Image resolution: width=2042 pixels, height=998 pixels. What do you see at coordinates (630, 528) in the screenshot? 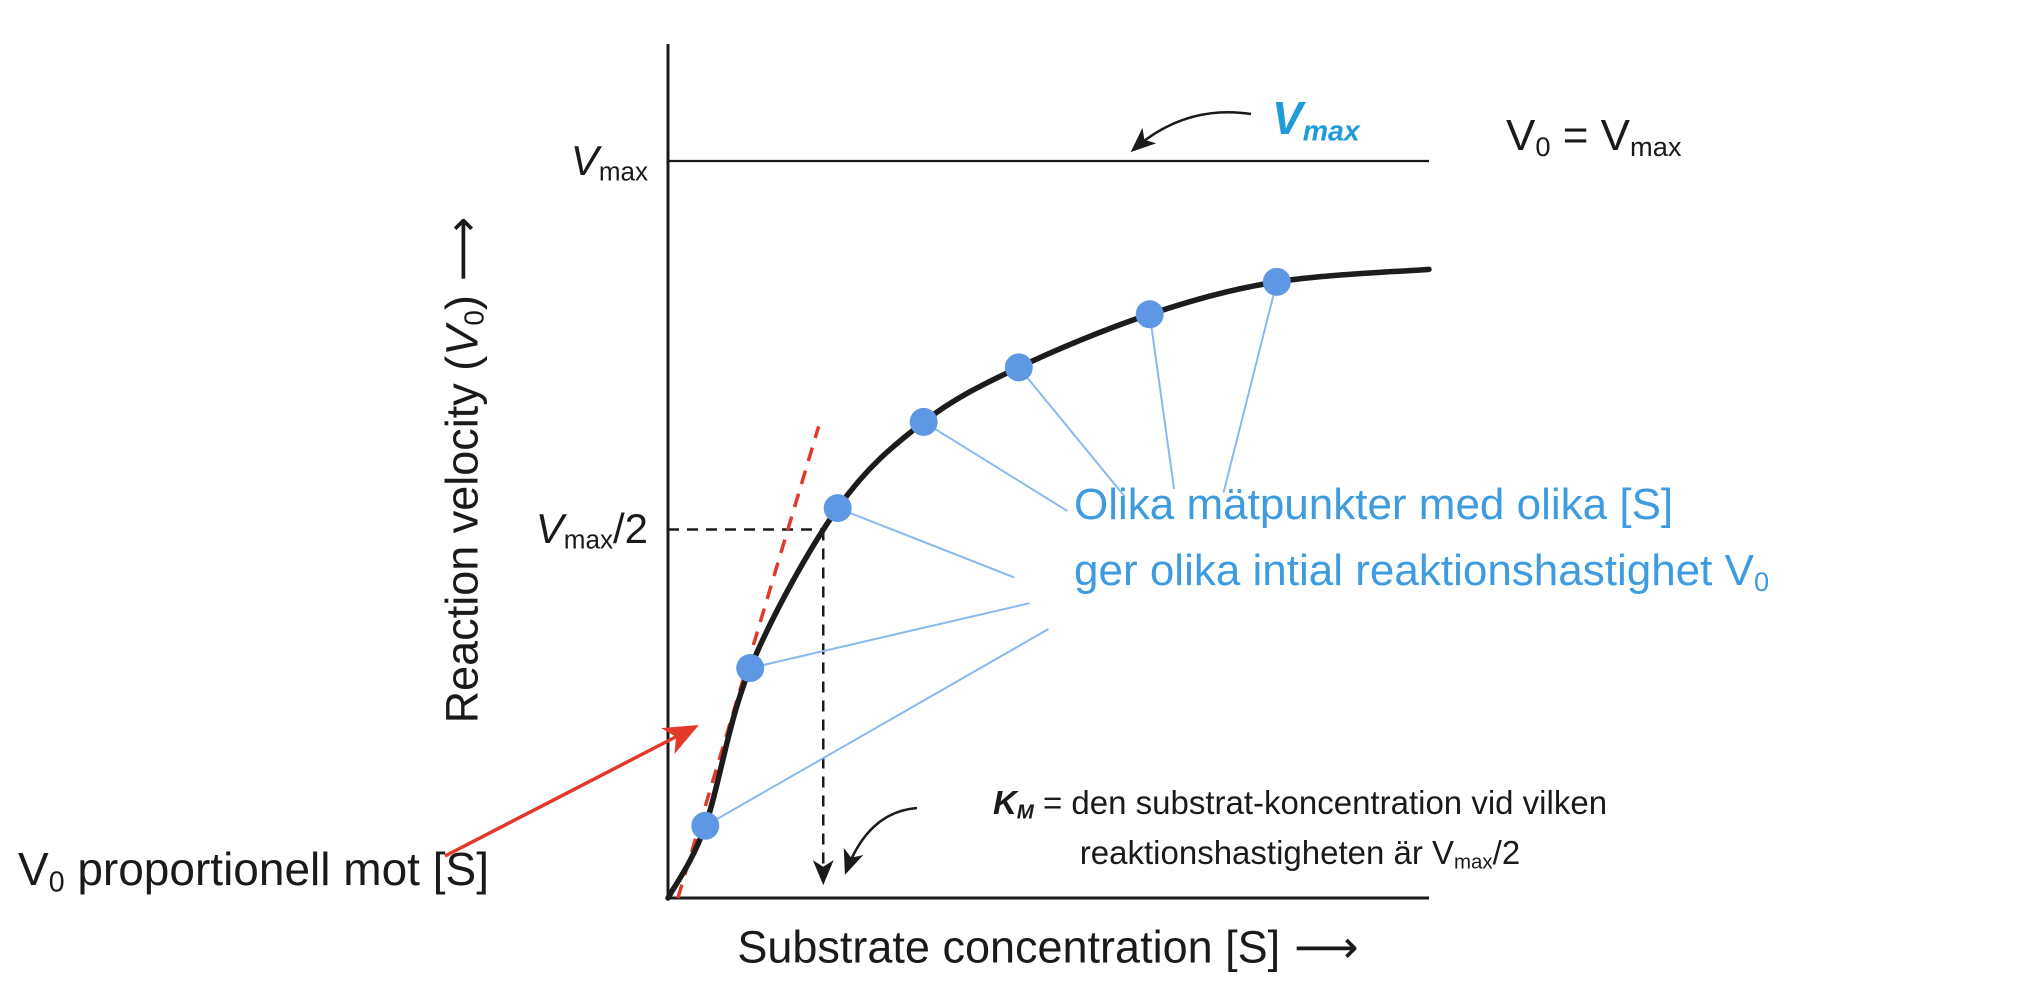
I see `half-vmax-tick-post: /2` at bounding box center [630, 528].